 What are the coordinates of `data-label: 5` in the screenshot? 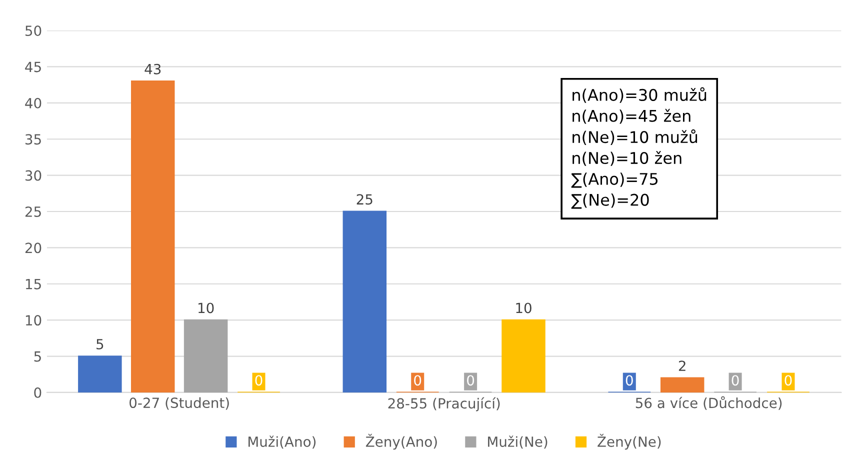 It's located at (100, 344).